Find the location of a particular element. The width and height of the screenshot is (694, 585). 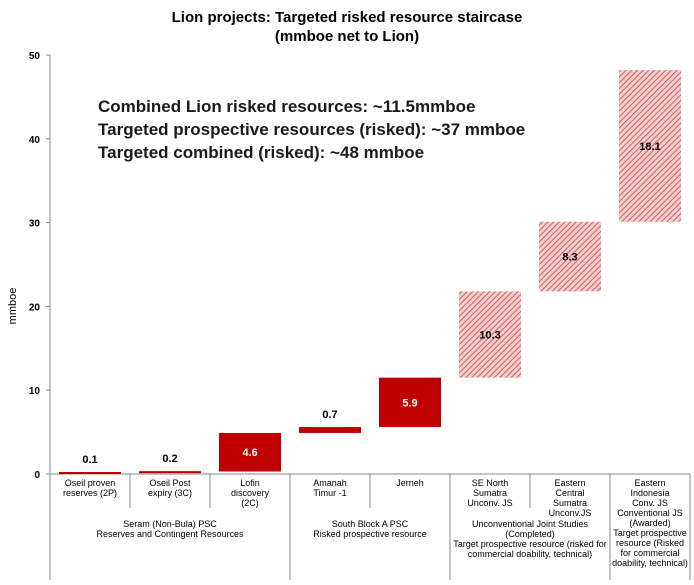

category-label-2-2: (2C) is located at coordinates (250, 503).